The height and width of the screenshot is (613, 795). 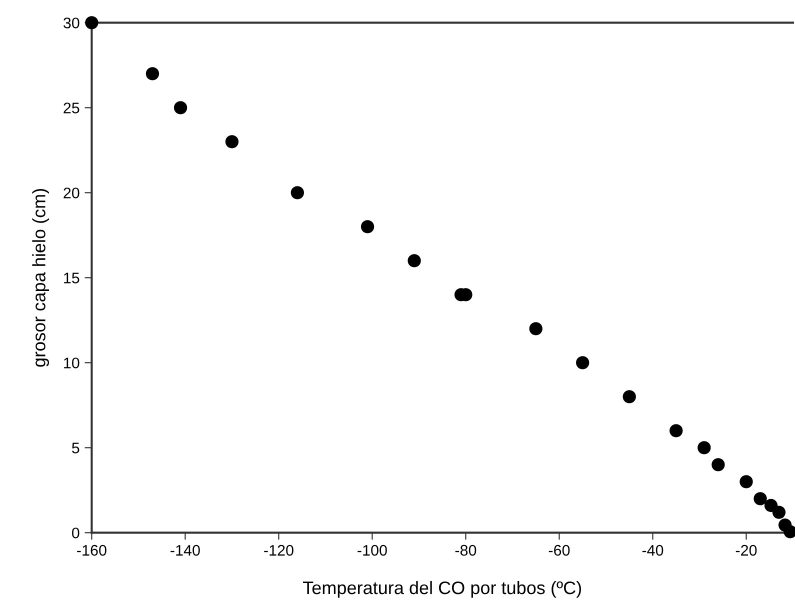 I want to click on x-tick-label: -40, so click(x=653, y=550).